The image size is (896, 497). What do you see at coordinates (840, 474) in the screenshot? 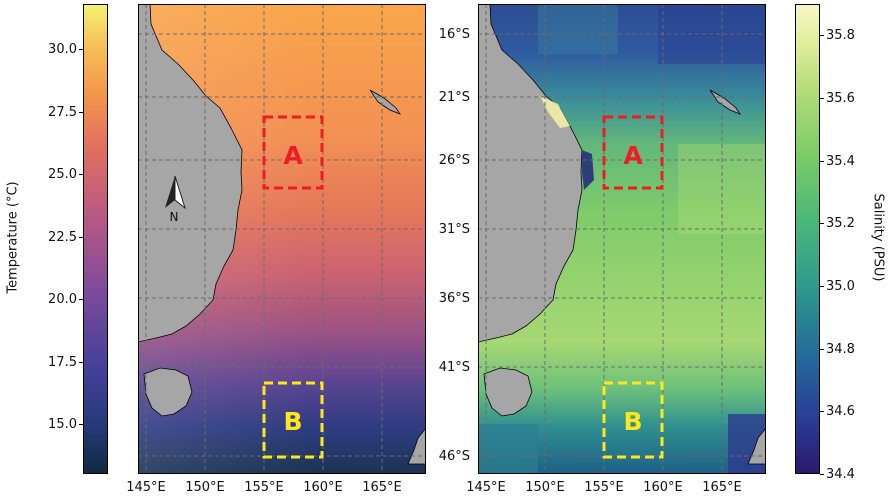
I see `salinity-tick-label: 34.4` at bounding box center [840, 474].